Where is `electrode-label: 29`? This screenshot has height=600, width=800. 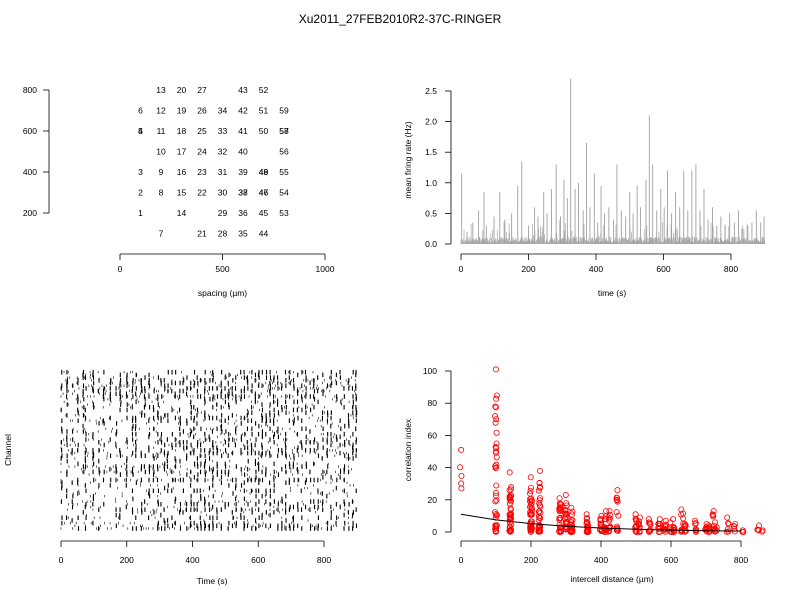 electrode-label: 29 is located at coordinates (223, 213).